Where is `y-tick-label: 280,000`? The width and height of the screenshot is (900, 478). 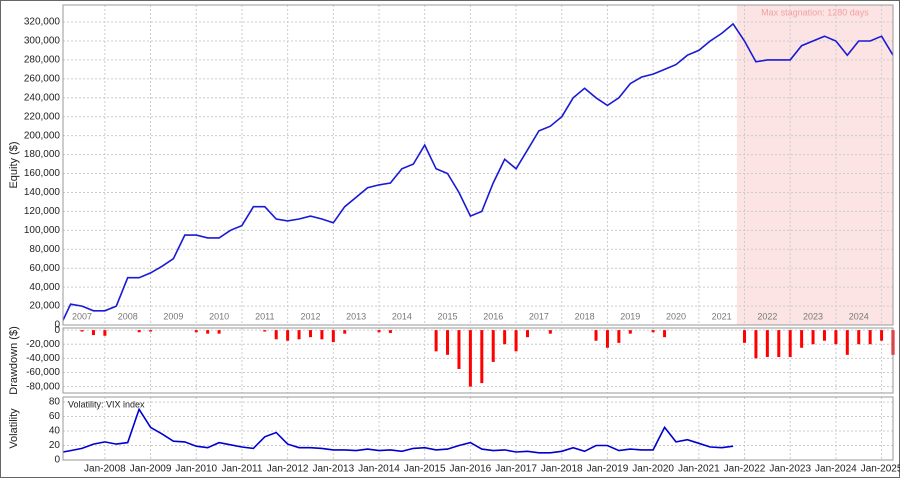
y-tick-label: 280,000 is located at coordinates (42, 60).